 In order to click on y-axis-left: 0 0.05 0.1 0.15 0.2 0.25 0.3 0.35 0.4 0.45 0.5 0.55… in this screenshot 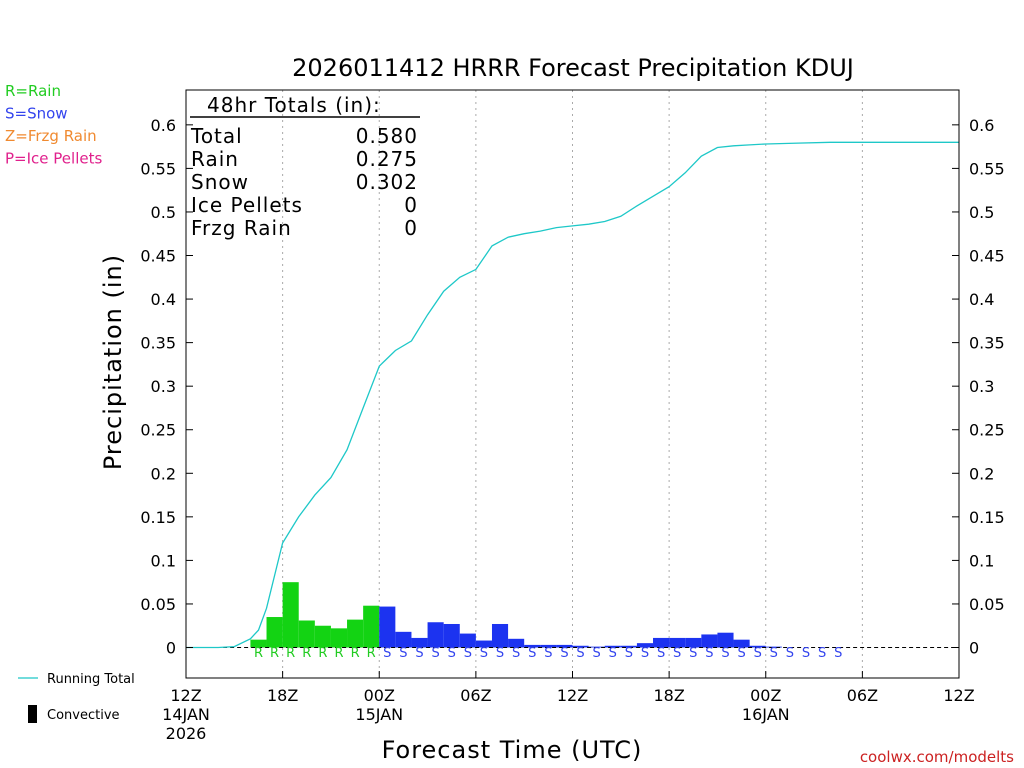, I will do `click(166, 387)`.